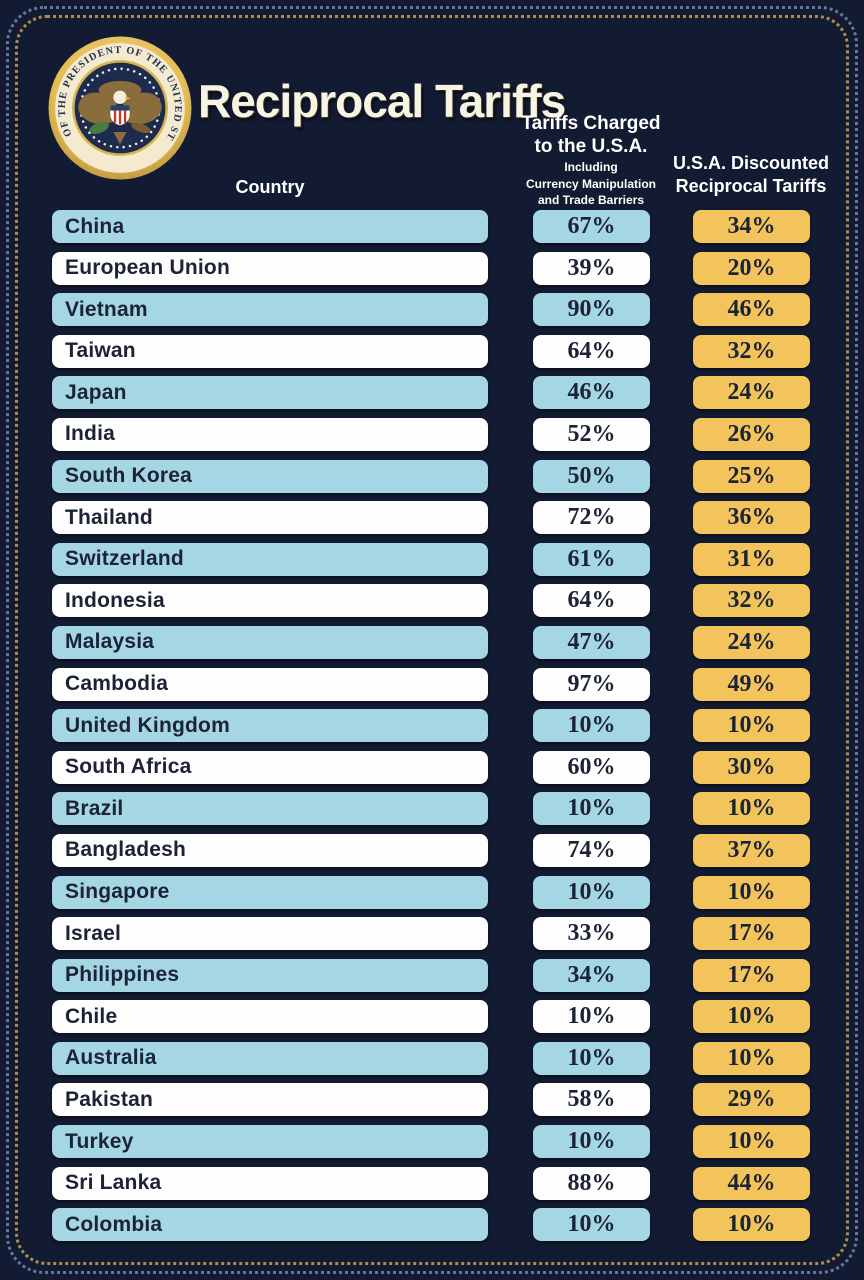 This screenshot has width=864, height=1280. I want to click on table-row: European Union 39% 20%, so click(432, 268).